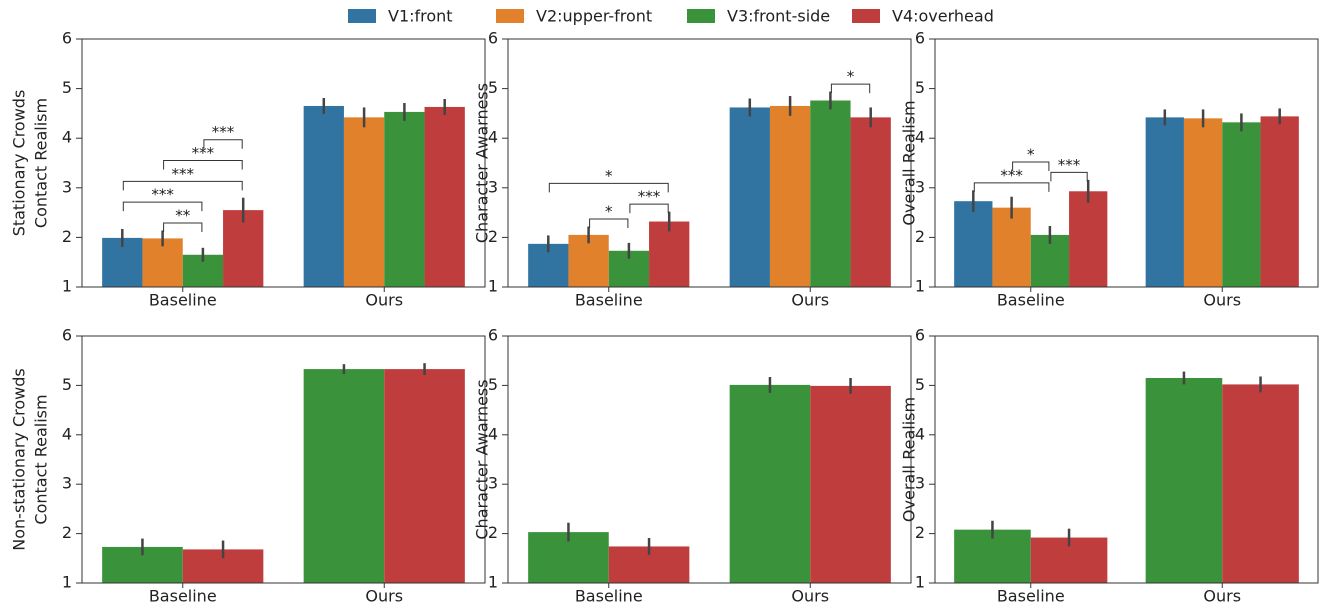  I want to click on y-axis-label: Stationary Crowds, so click(19, 163).